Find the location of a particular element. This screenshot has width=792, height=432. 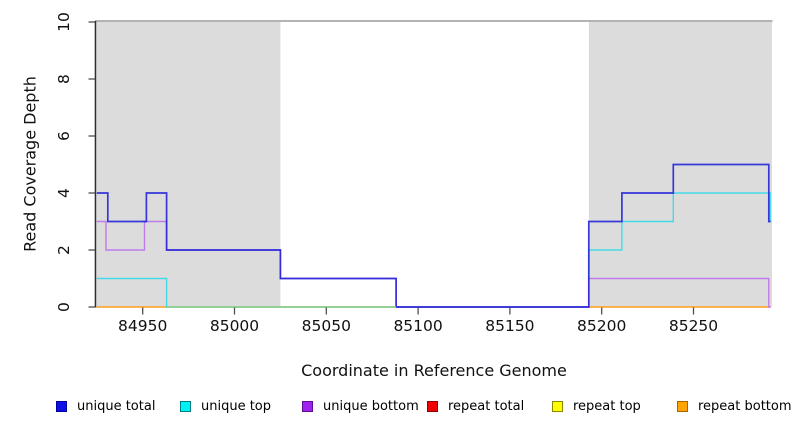

legend-label: unique total is located at coordinates (116, 406).